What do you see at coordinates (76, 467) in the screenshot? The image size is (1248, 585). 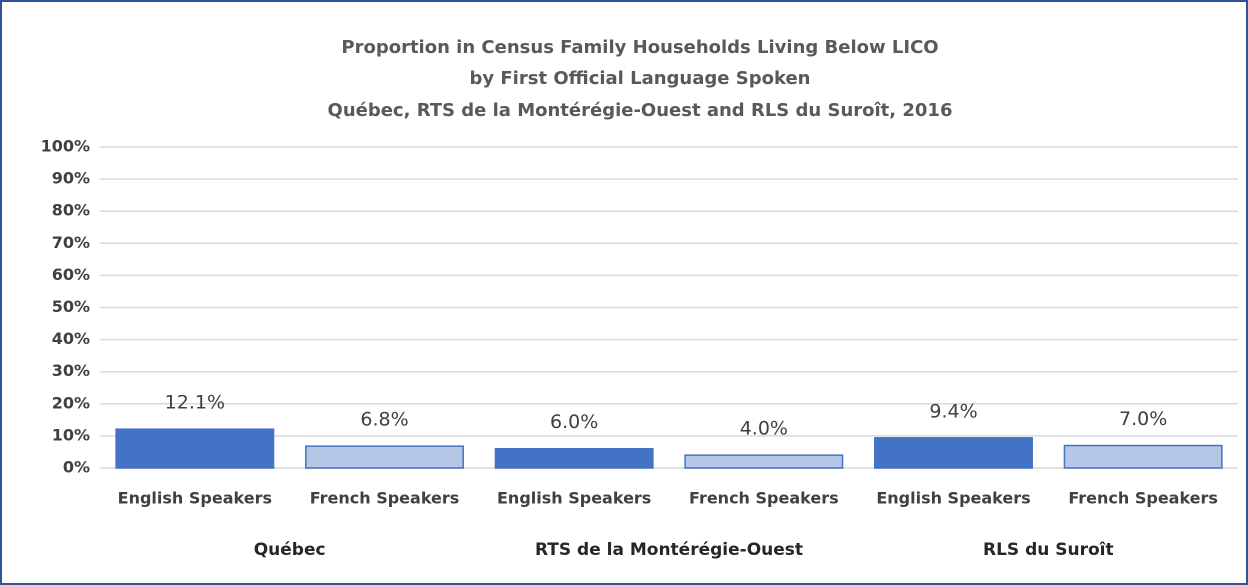 I see `y-tick-label: 0%` at bounding box center [76, 467].